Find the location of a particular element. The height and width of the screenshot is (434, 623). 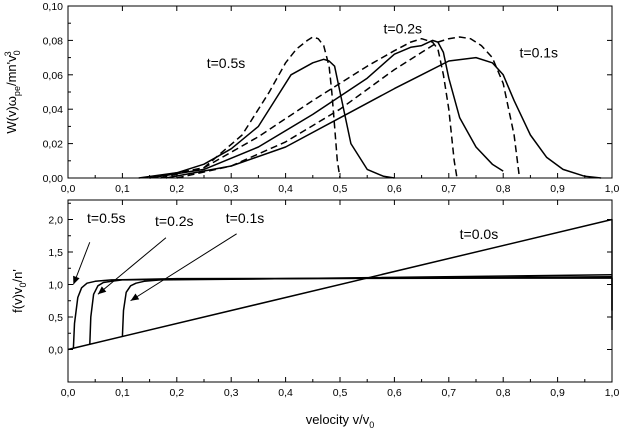

y-tick-label: 0,10 is located at coordinates (53, 7).